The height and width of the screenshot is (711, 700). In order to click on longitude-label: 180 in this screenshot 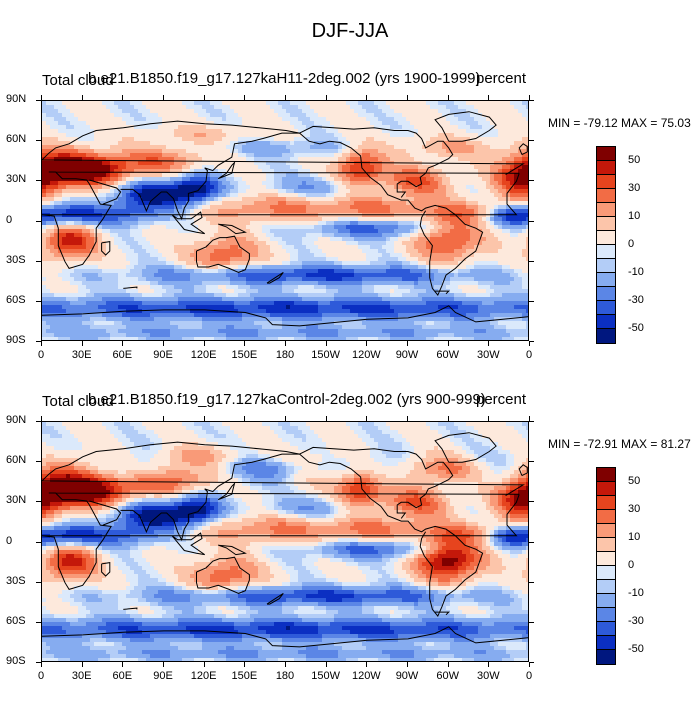, I will do `click(285, 355)`.